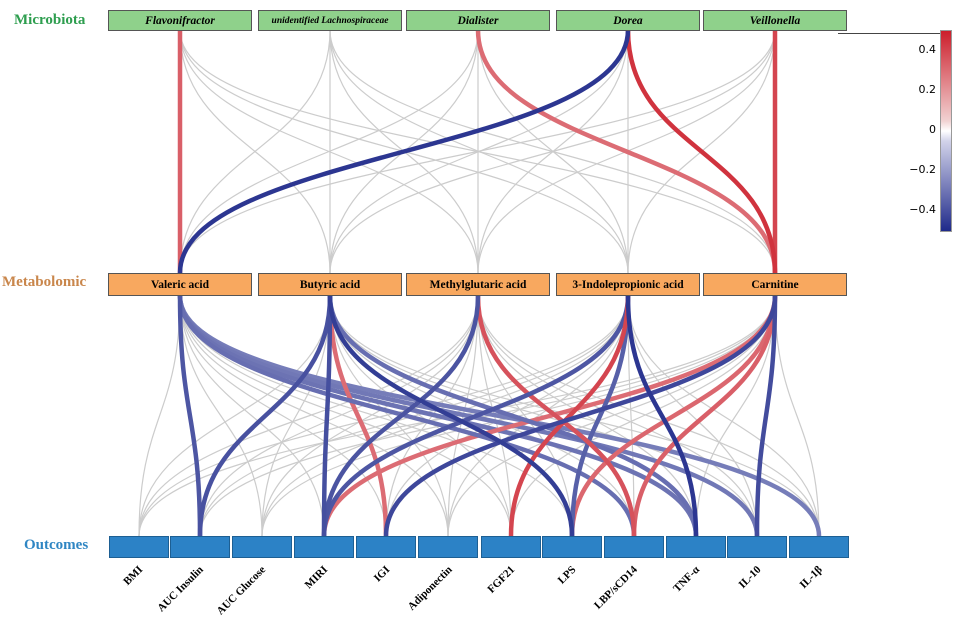  Describe the element at coordinates (180, 20) in the screenshot. I see `microbiota-node: Flavonifractor` at that location.